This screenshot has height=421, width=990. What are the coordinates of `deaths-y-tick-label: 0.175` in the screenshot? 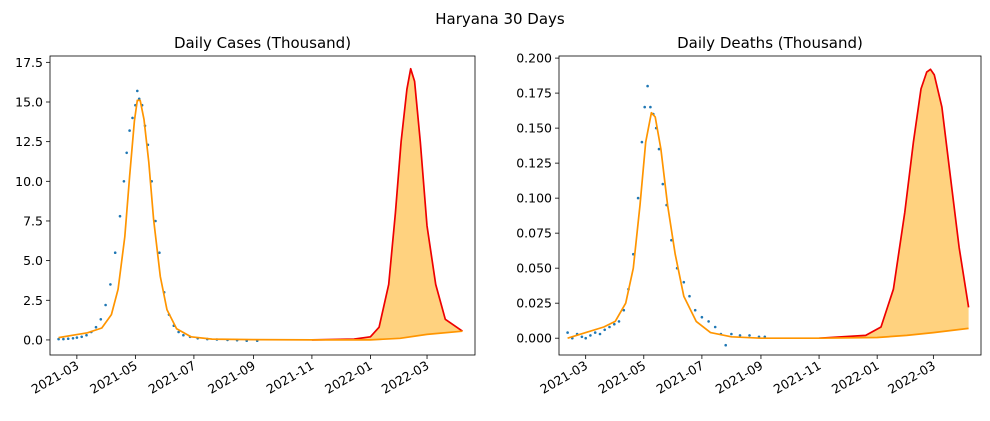 It's located at (534, 93).